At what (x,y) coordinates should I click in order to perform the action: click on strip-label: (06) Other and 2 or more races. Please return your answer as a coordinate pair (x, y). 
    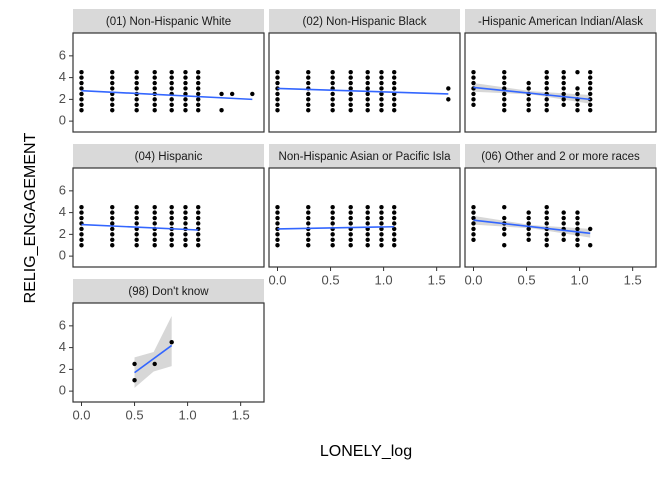
    Looking at the image, I should click on (560, 157).